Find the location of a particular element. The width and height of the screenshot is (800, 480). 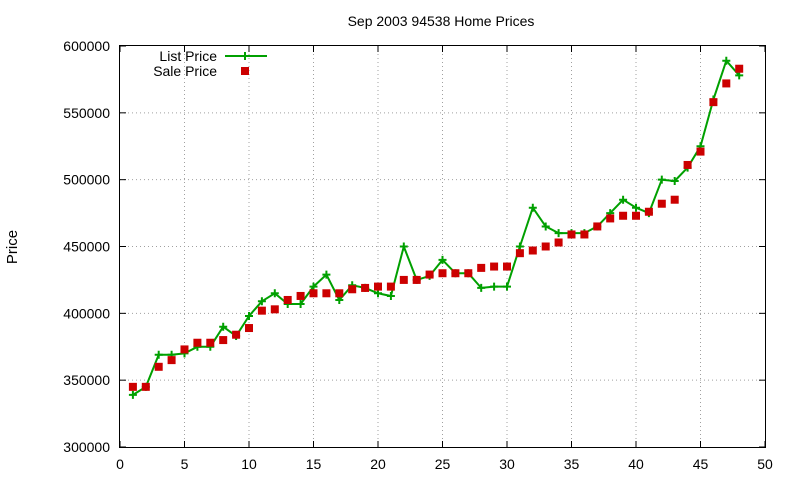

x-tick-label: 15 is located at coordinates (314, 464).